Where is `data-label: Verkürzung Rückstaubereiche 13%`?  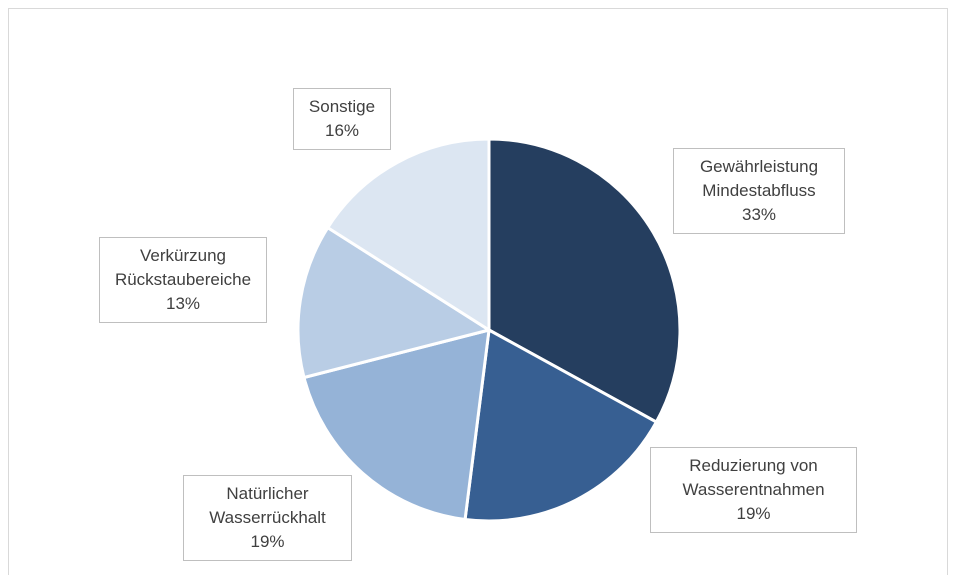 data-label: Verkürzung Rückstaubereiche 13% is located at coordinates (183, 280).